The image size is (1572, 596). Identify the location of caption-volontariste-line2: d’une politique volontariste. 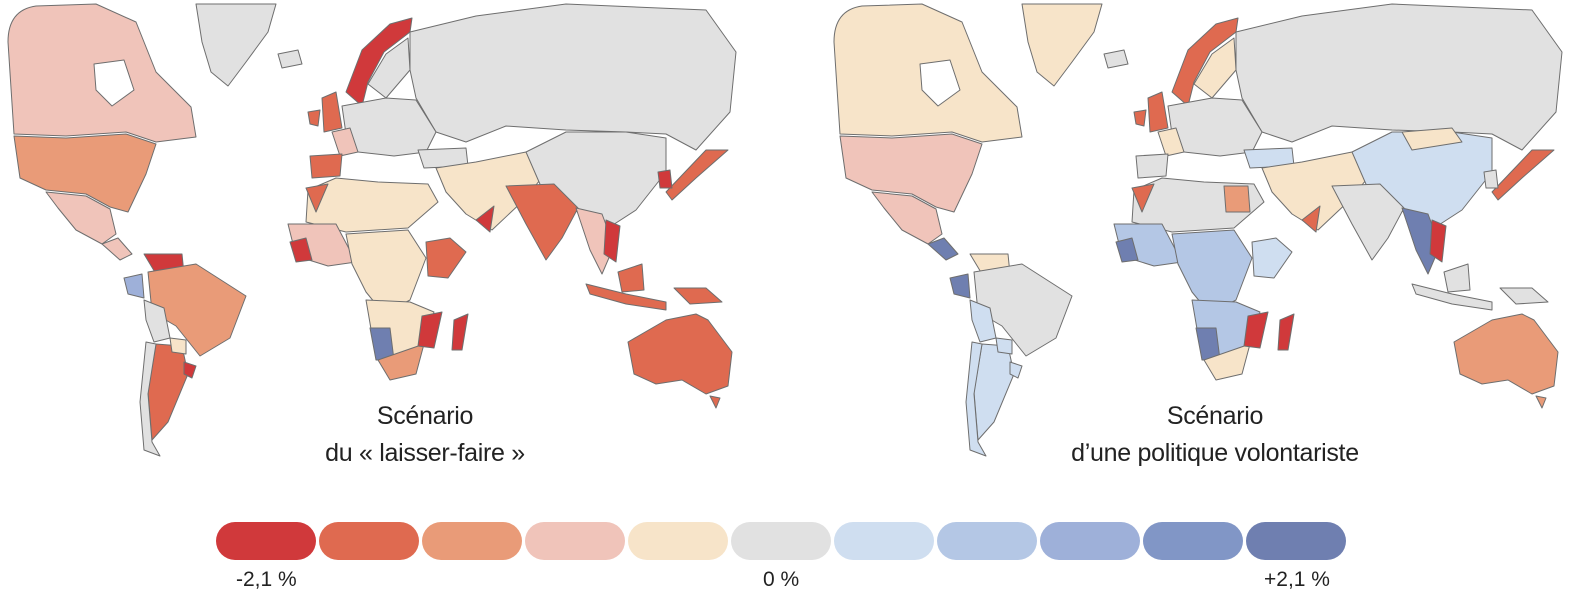
(1215, 453).